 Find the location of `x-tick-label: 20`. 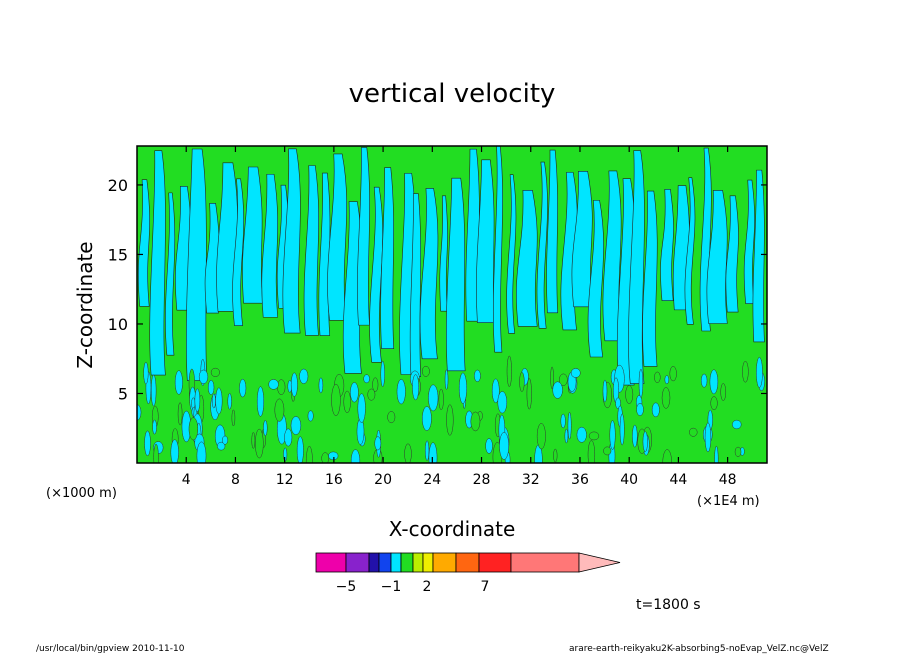

x-tick-label: 20 is located at coordinates (383, 480).